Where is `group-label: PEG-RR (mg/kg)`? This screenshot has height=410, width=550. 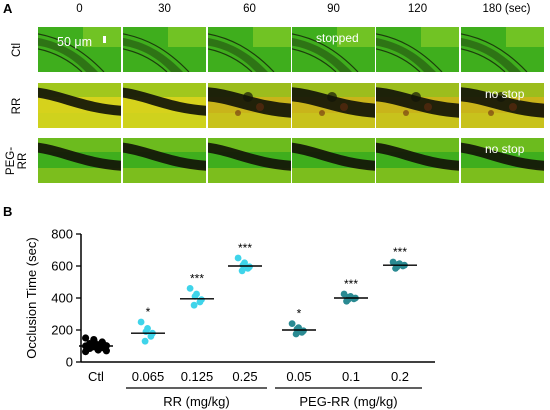
group-label: PEG-RR (mg/kg) is located at coordinates (348, 401).